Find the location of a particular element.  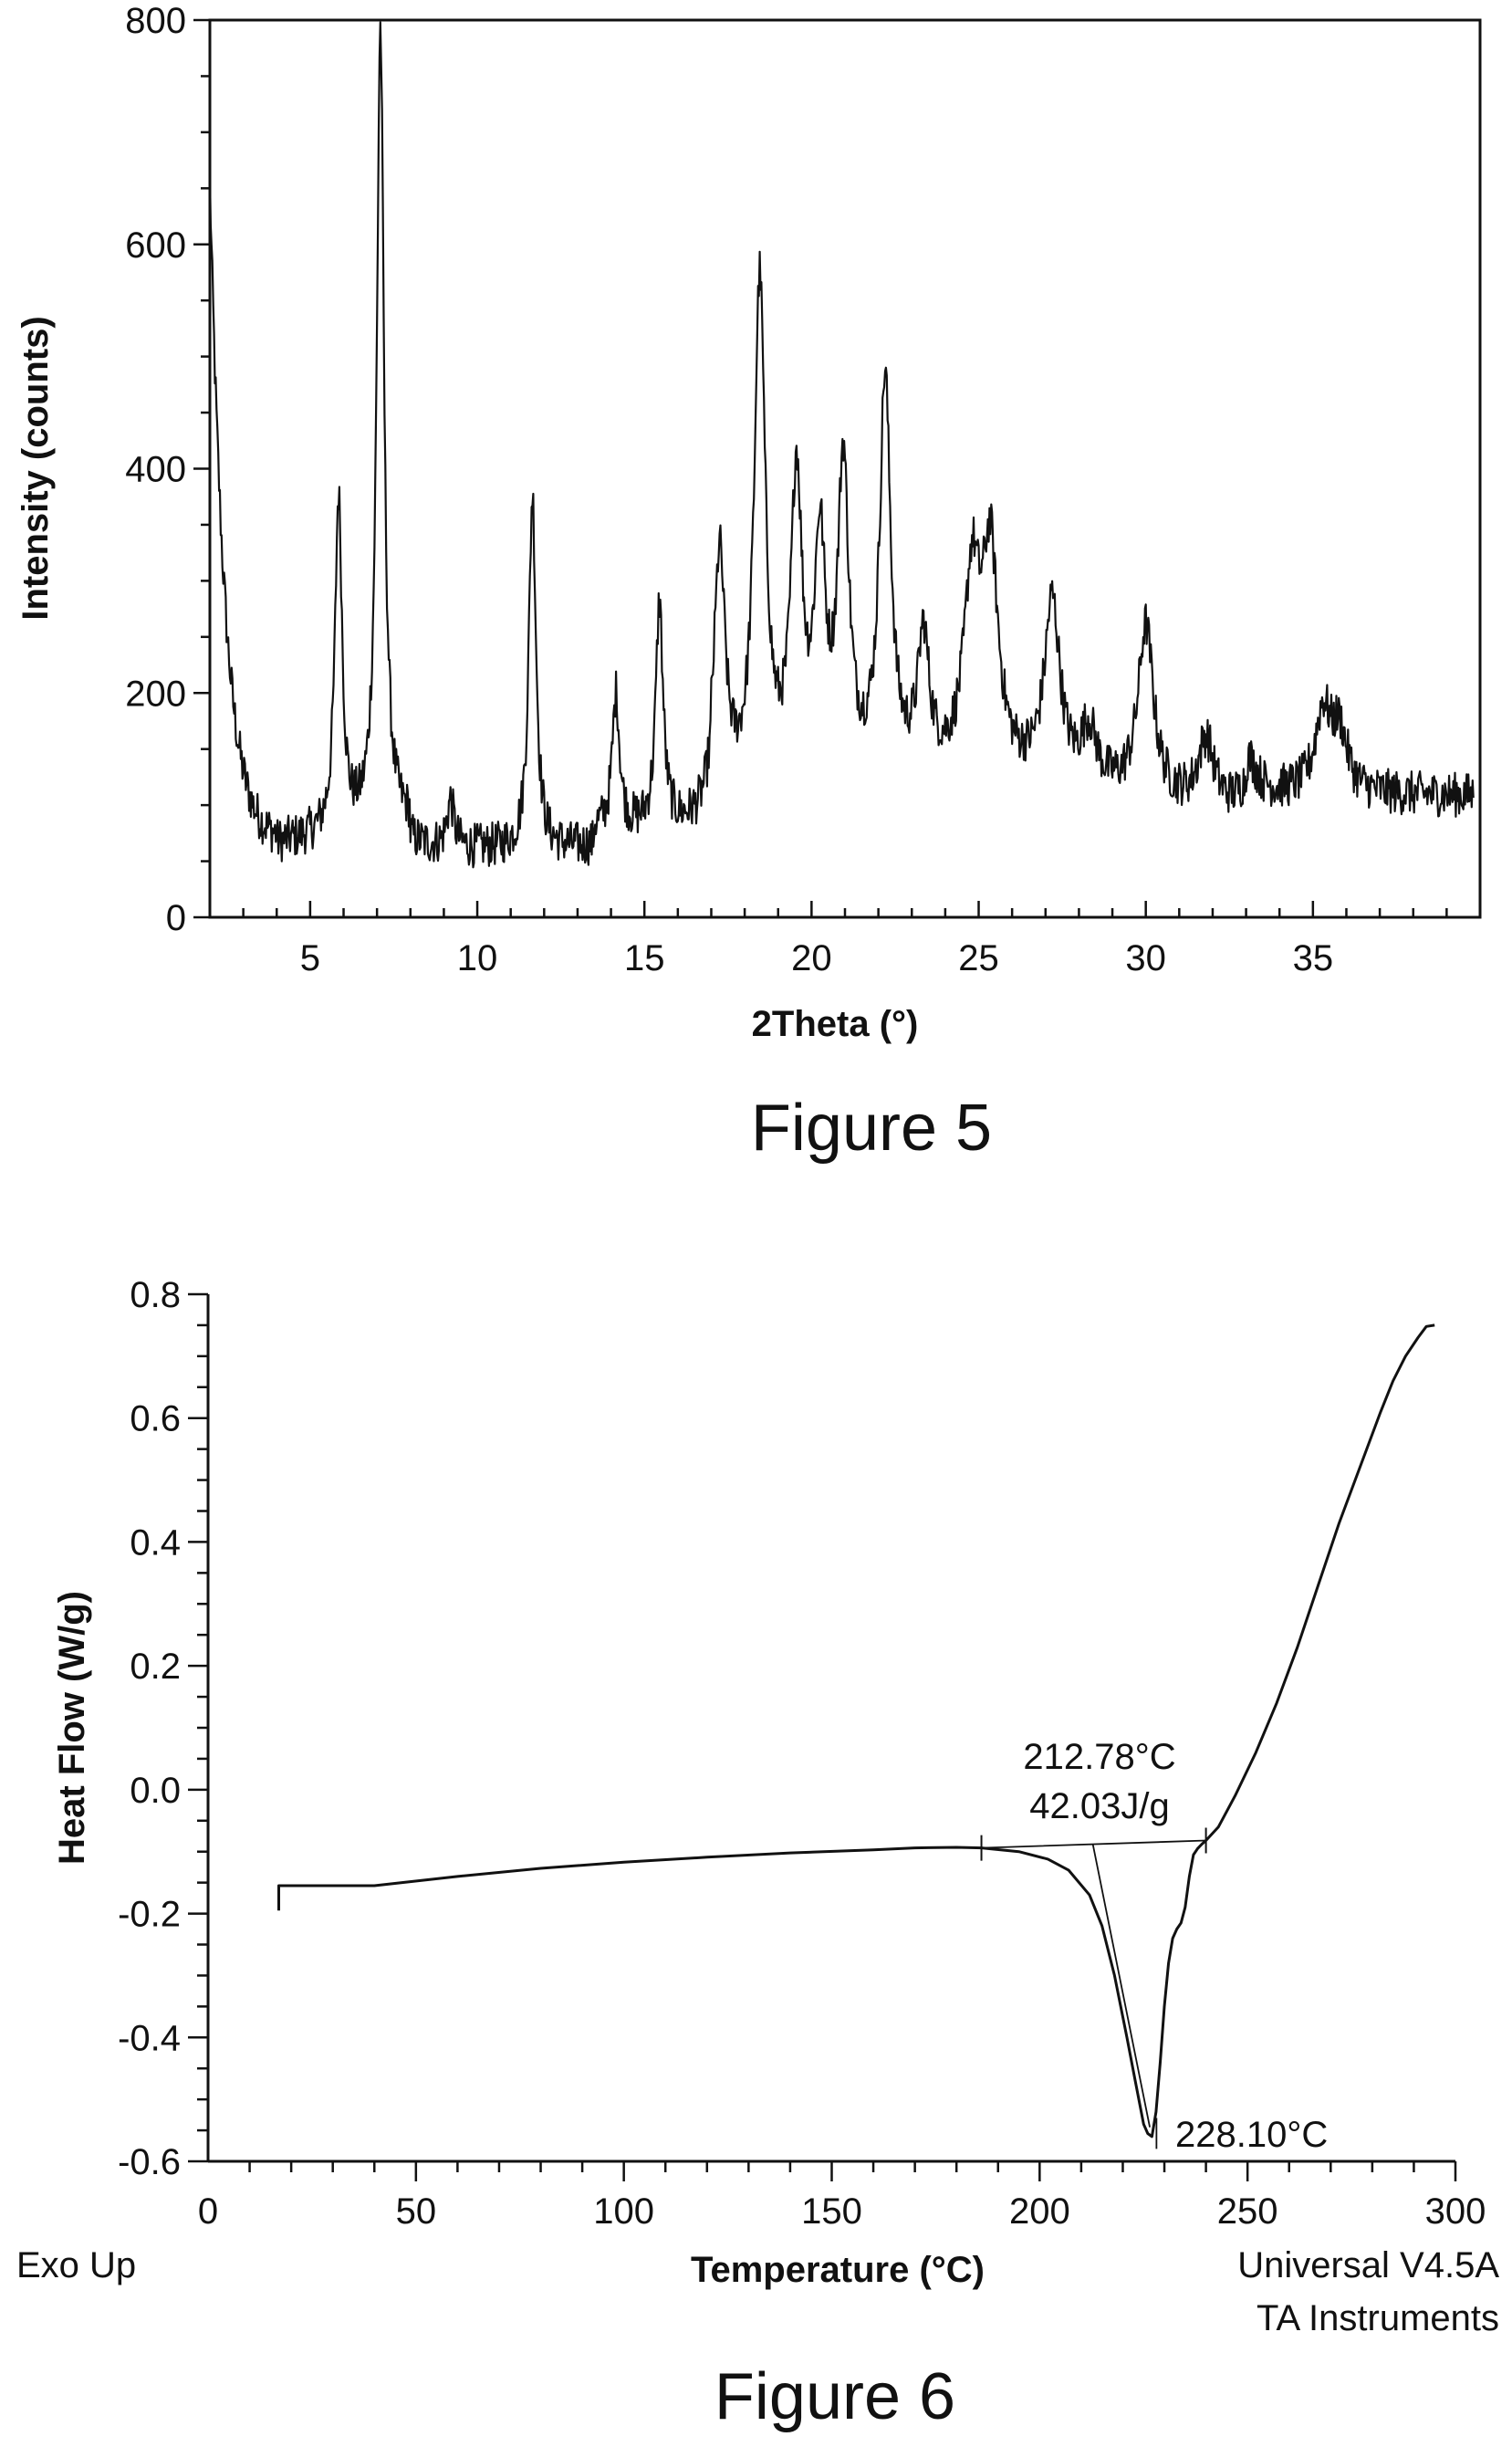

dsc-x-tick-label: 300 is located at coordinates (1455, 2211).